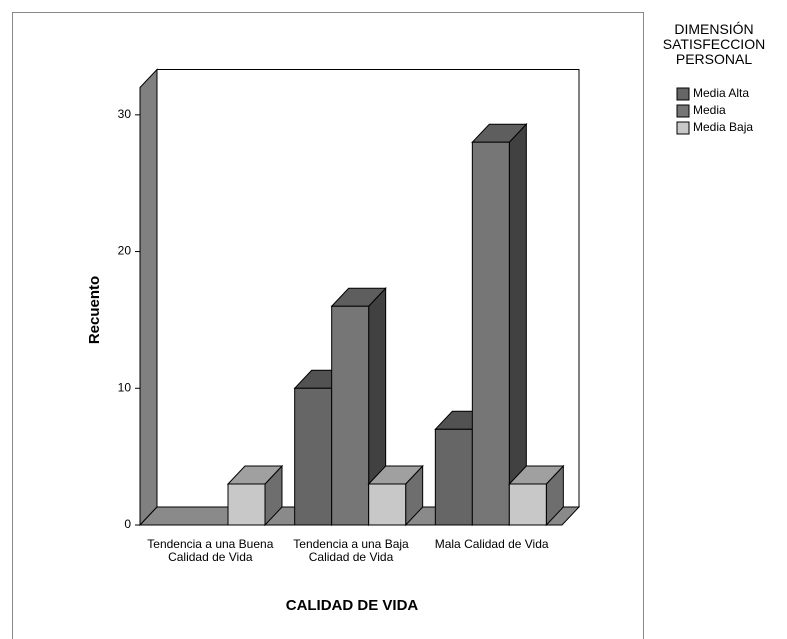 Image resolution: width=787 pixels, height=639 pixels. Describe the element at coordinates (709, 110) in the screenshot. I see `legend-label: Media` at that location.